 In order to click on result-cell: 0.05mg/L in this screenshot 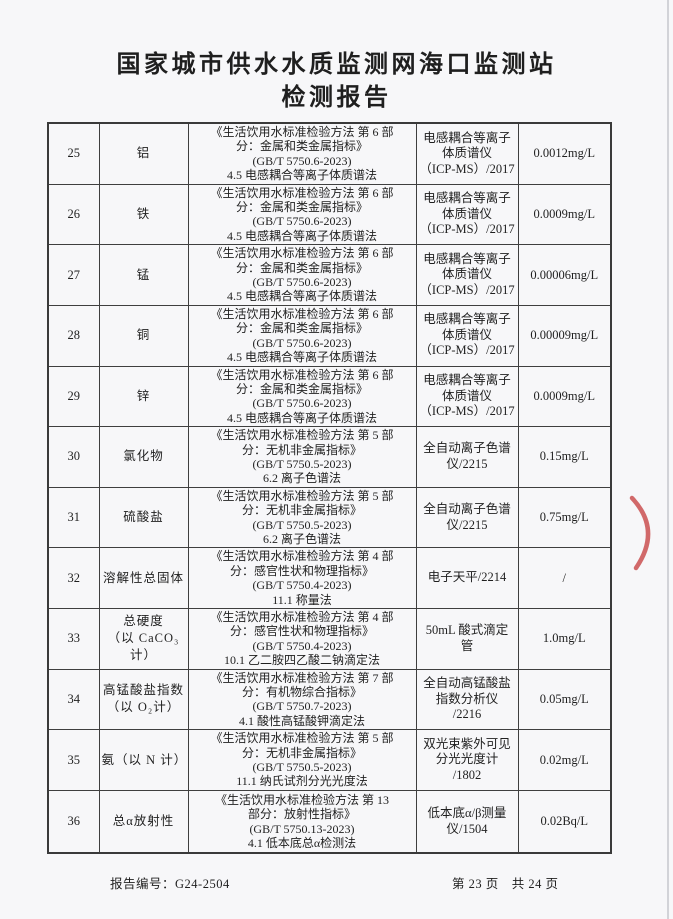, I will do `click(564, 699)`.